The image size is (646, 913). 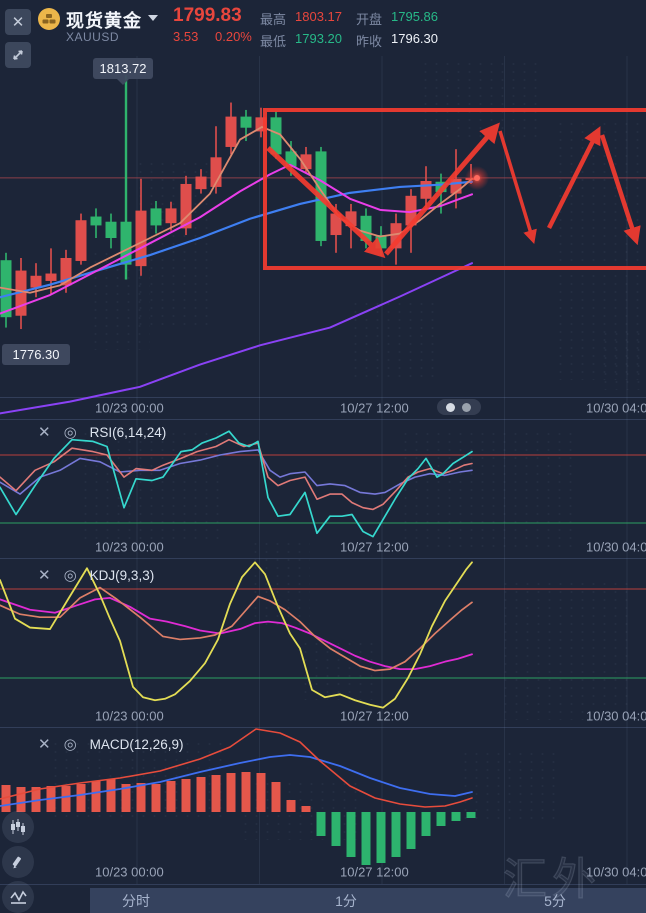 What do you see at coordinates (318, 38) in the screenshot?
I see `stat-low-value: 1793.20` at bounding box center [318, 38].